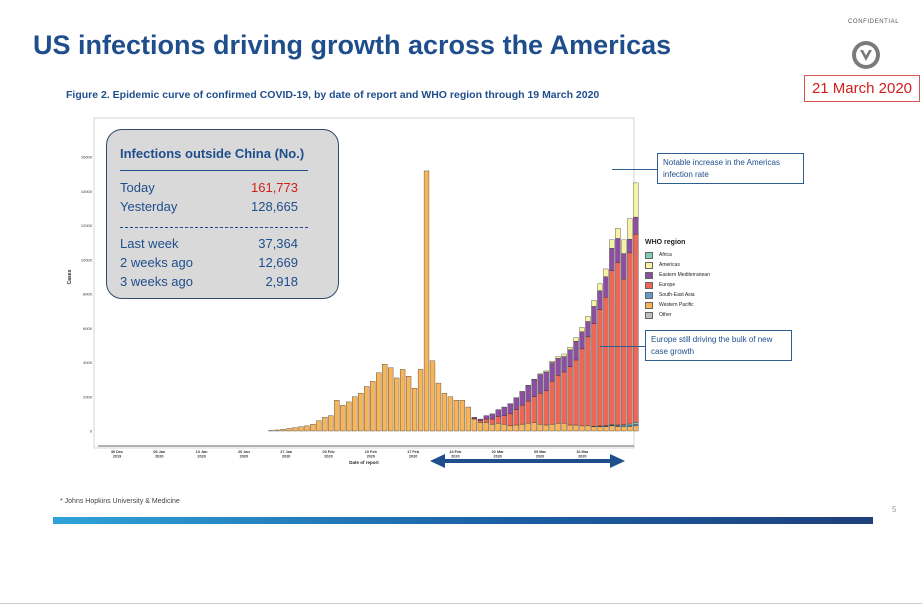 The width and height of the screenshot is (922, 605). I want to click on footer-gradient-bar, so click(463, 520).